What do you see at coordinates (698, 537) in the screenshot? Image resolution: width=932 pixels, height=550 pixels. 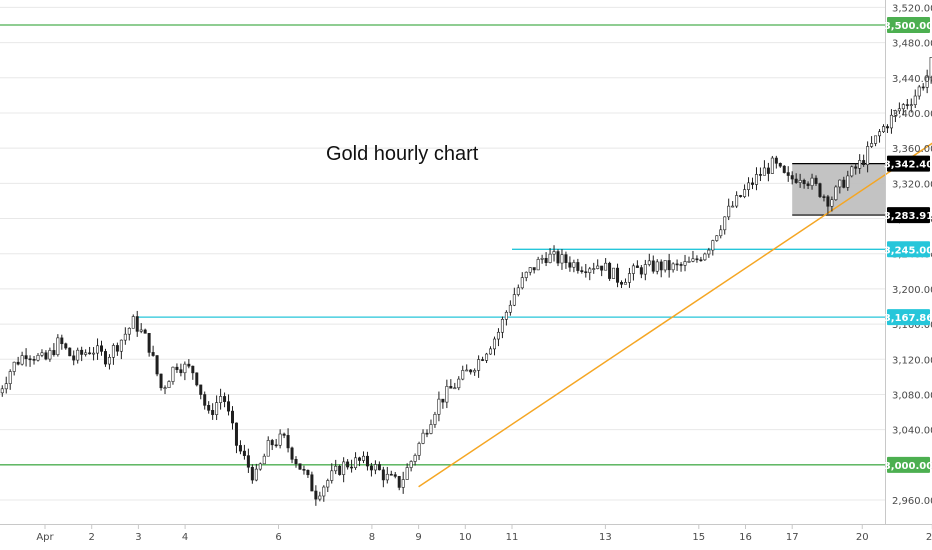 I see `x-tick-label: 15` at bounding box center [698, 537].